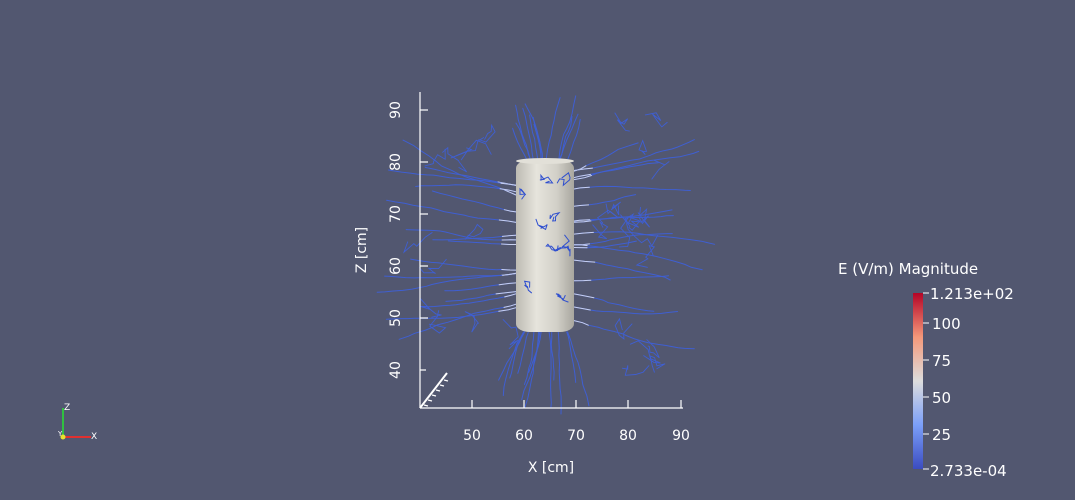 Image resolution: width=1075 pixels, height=500 pixels. Describe the element at coordinates (941, 435) in the screenshot. I see `colorbar-tick-label: 25` at that location.